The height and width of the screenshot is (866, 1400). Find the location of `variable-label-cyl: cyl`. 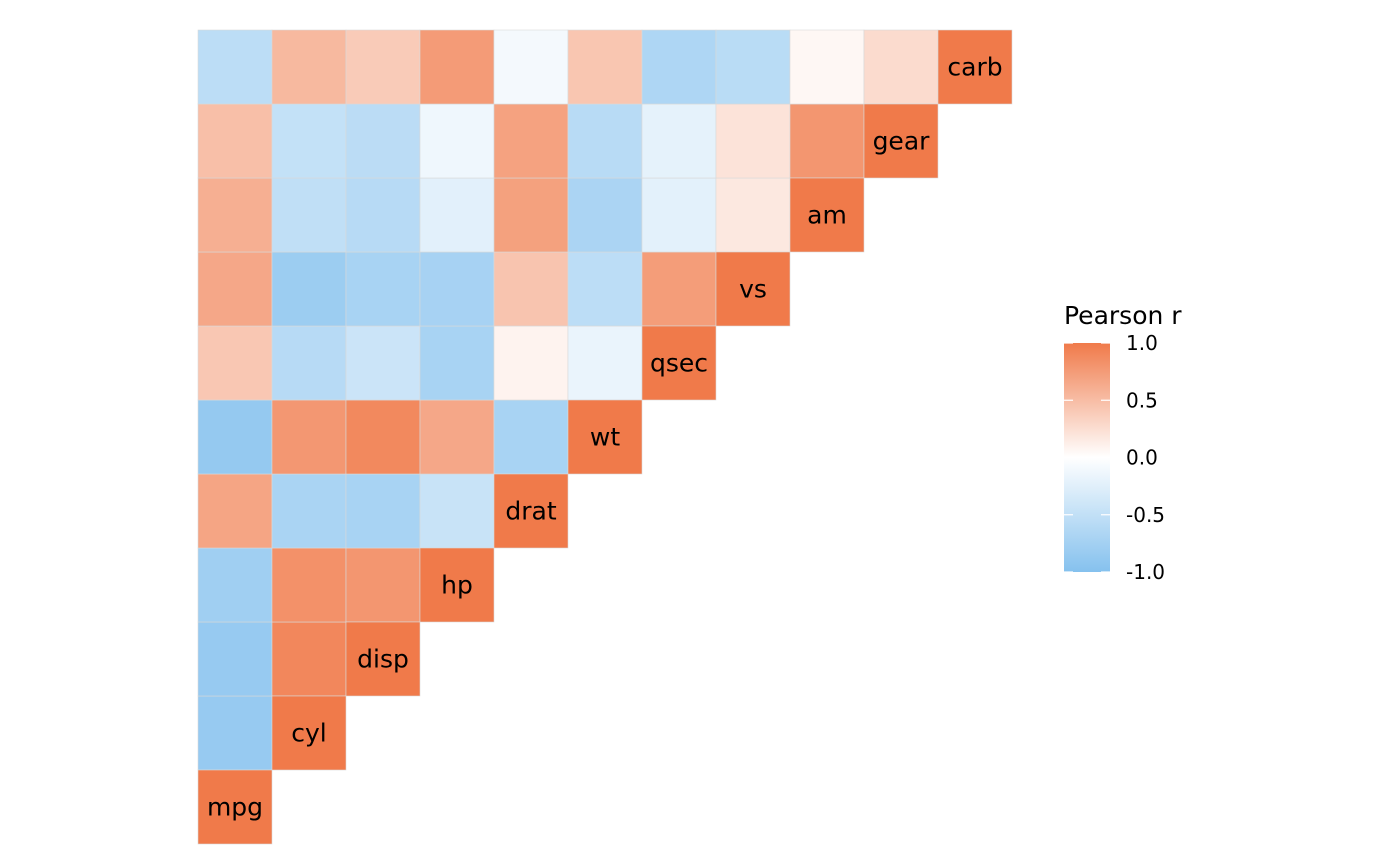

variable-label-cyl: cyl is located at coordinates (309, 733).